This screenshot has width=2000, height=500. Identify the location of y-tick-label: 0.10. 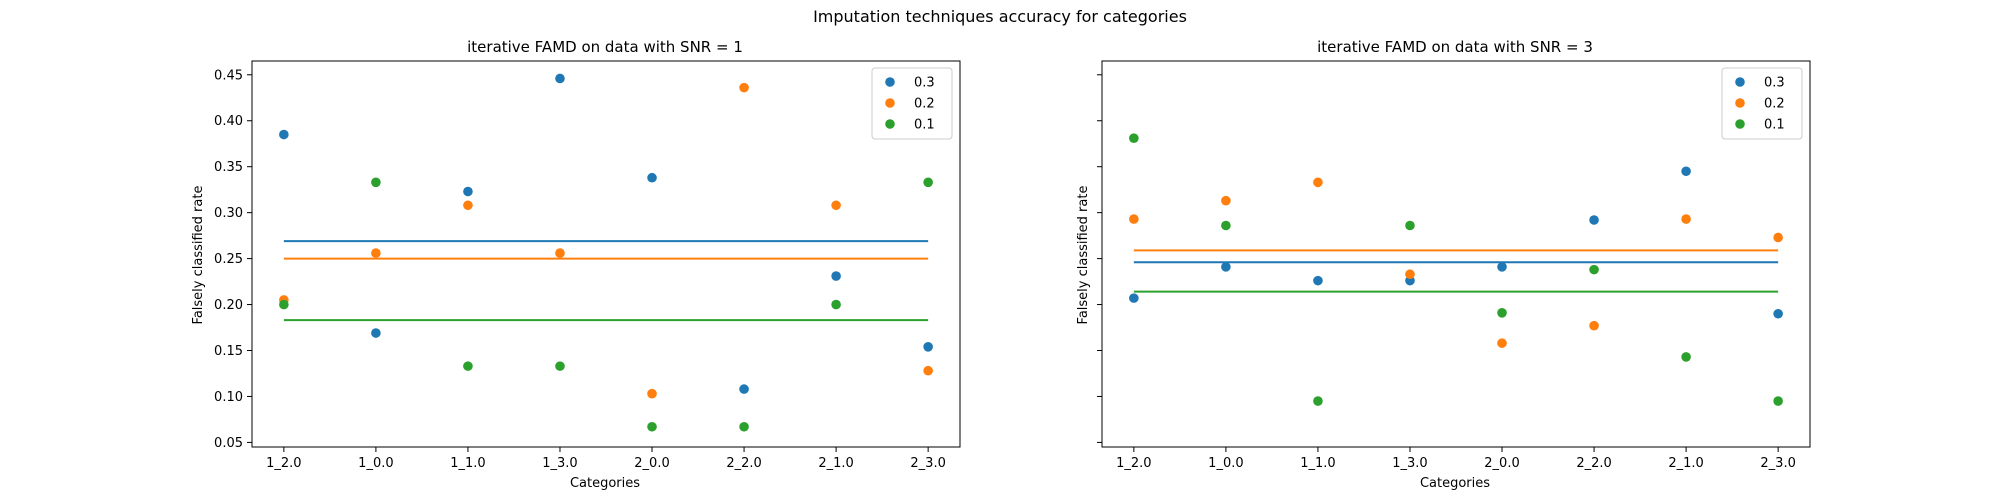
(228, 397).